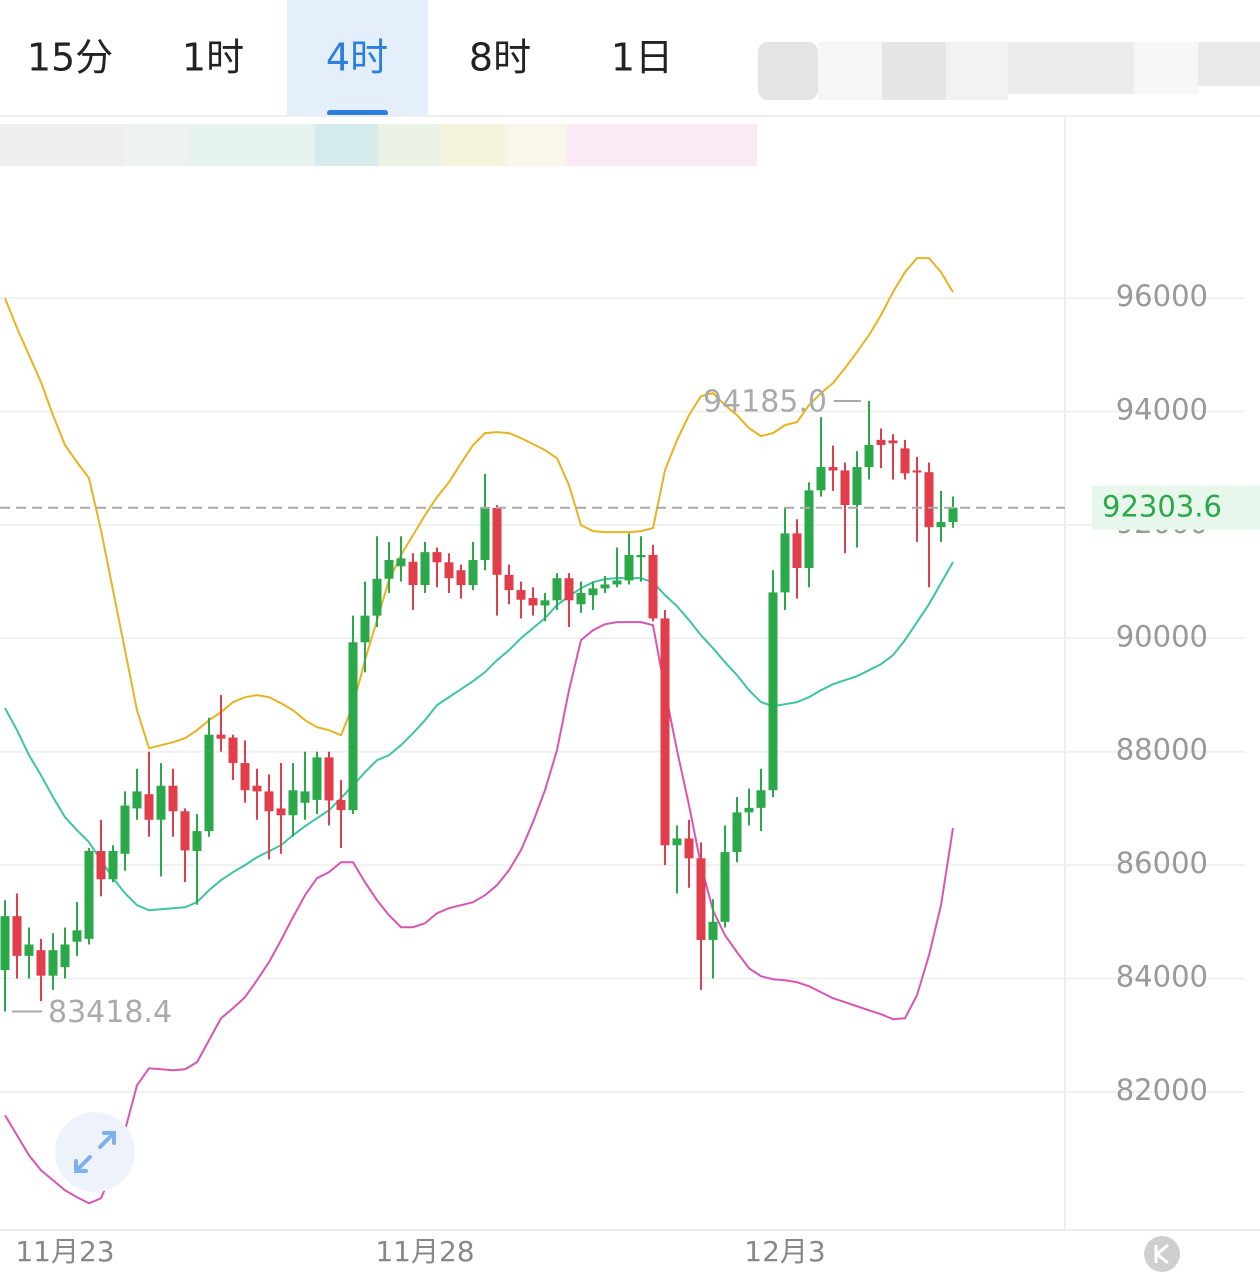 The height and width of the screenshot is (1272, 1260). Describe the element at coordinates (424, 1251) in the screenshot. I see `x-tick-label: 11月28` at that location.